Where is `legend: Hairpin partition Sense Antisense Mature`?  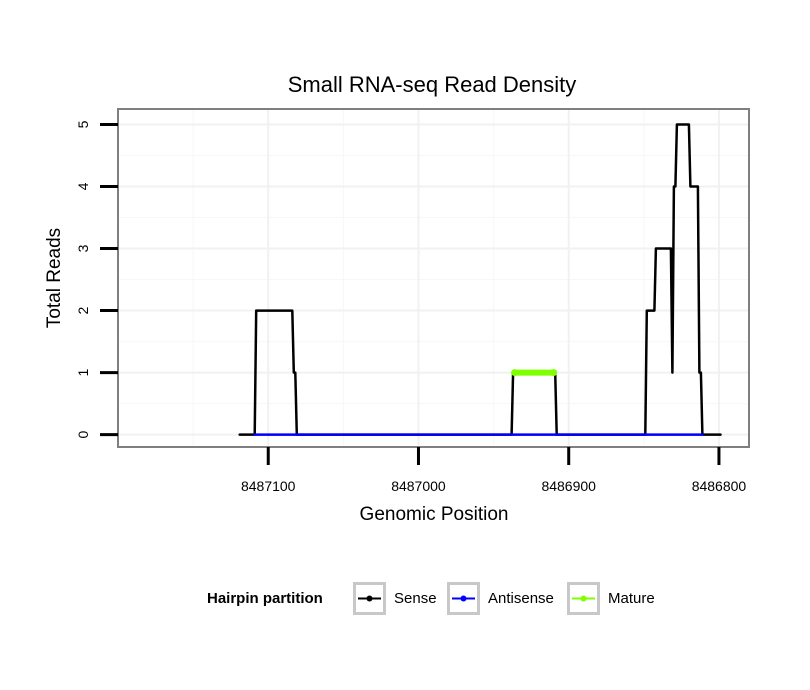
legend: Hairpin partition Sense Antisense Mature is located at coordinates (431, 598).